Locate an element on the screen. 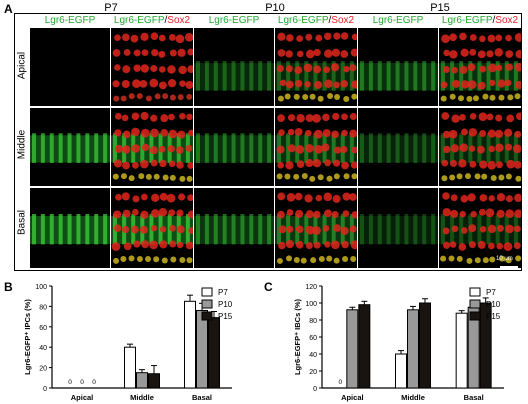 The width and height of the screenshot is (528, 404). micrograph-p7-middle-merge is located at coordinates (152, 147).